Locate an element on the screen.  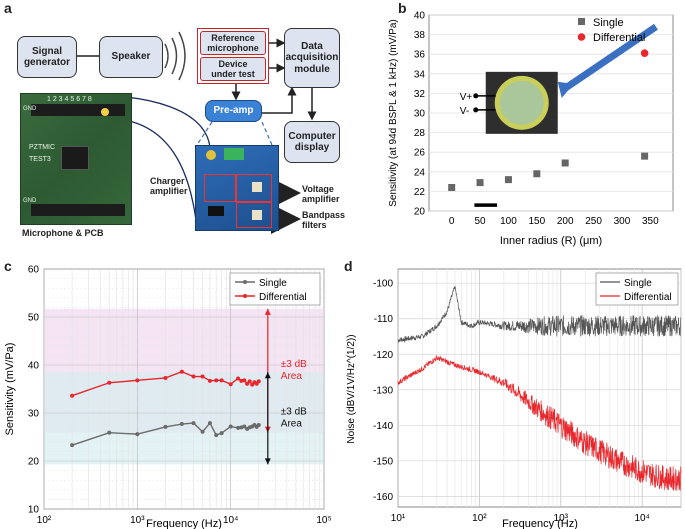
pcb-solder-pad is located at coordinates (105, 112).